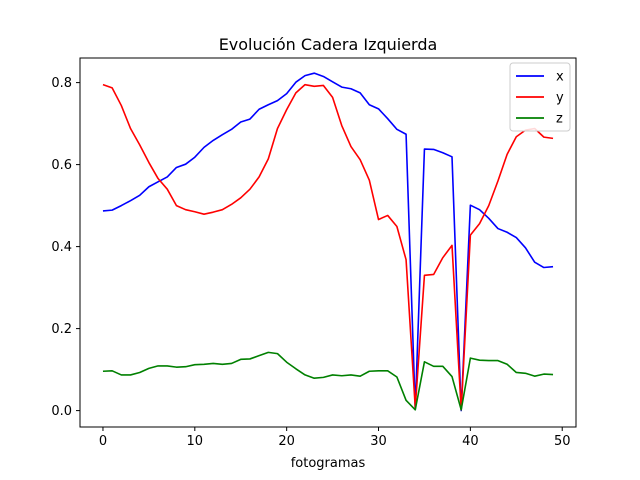  Describe the element at coordinates (470, 441) in the screenshot. I see `x-tick-label: 40` at that location.